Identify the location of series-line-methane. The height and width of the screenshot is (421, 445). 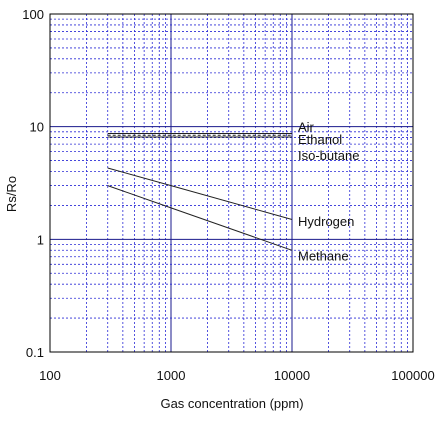
(200, 218).